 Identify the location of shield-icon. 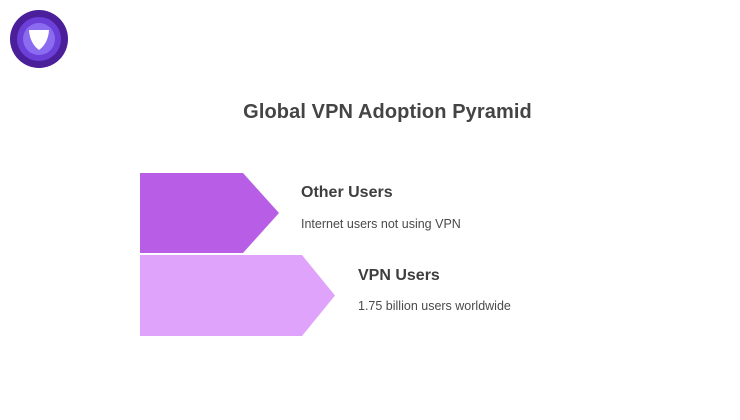
(39, 39).